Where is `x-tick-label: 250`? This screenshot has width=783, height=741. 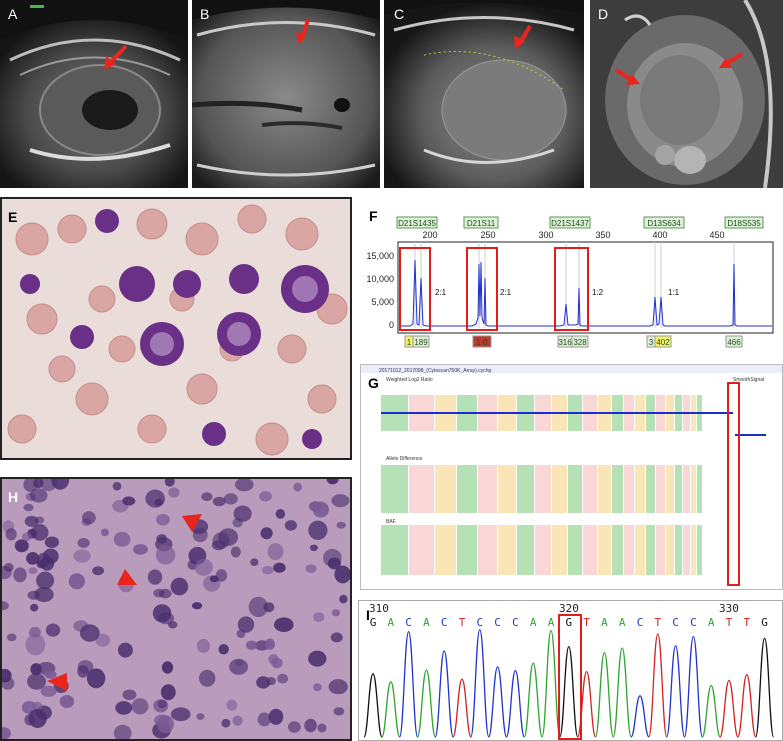
x-tick-label: 250 is located at coordinates (487, 235).